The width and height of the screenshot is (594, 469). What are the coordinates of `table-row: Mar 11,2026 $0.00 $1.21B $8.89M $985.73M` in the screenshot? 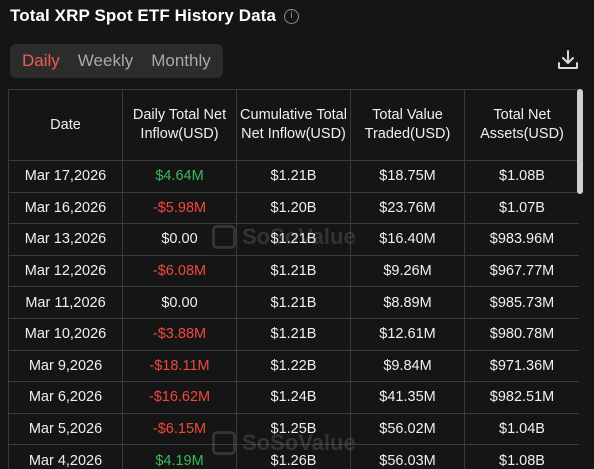 It's located at (293, 302).